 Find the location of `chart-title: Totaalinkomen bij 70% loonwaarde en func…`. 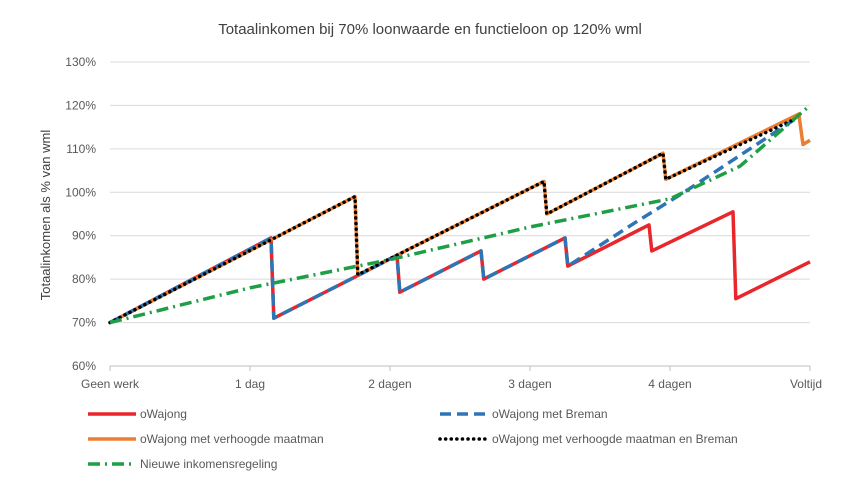

chart-title: Totaalinkomen bij 70% loonwaarde en func… is located at coordinates (430, 29).